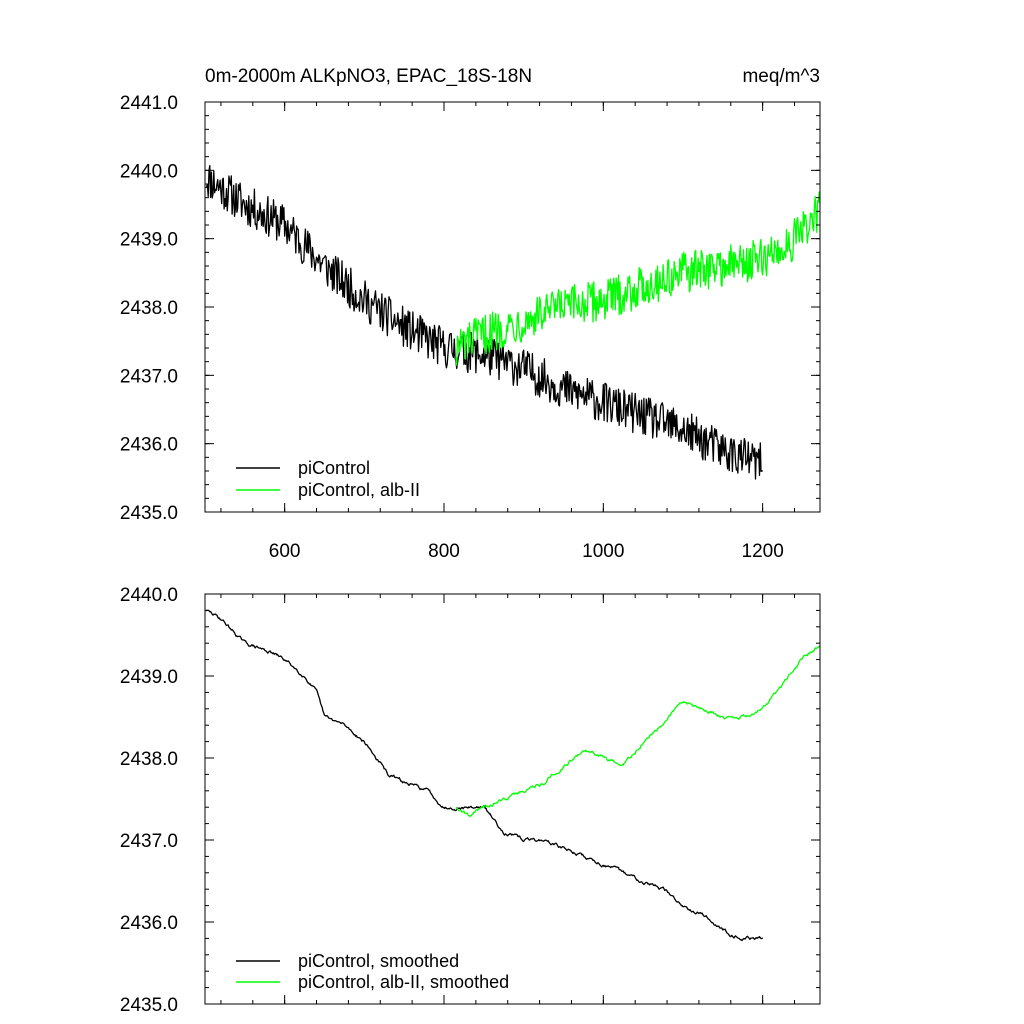 Image resolution: width=1024 pixels, height=1024 pixels. I want to click on series-line-picontrol-alb-ii, so click(638, 278).